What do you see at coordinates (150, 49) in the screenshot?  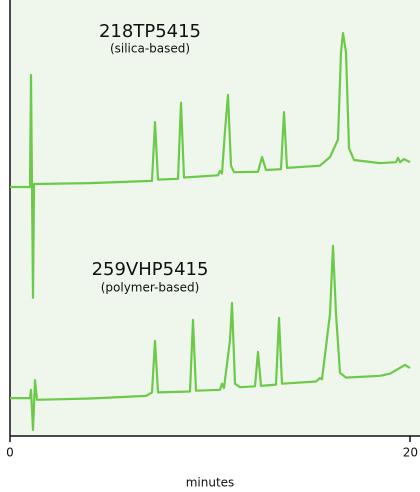 I see `trace-description: (silica-based)` at bounding box center [150, 49].